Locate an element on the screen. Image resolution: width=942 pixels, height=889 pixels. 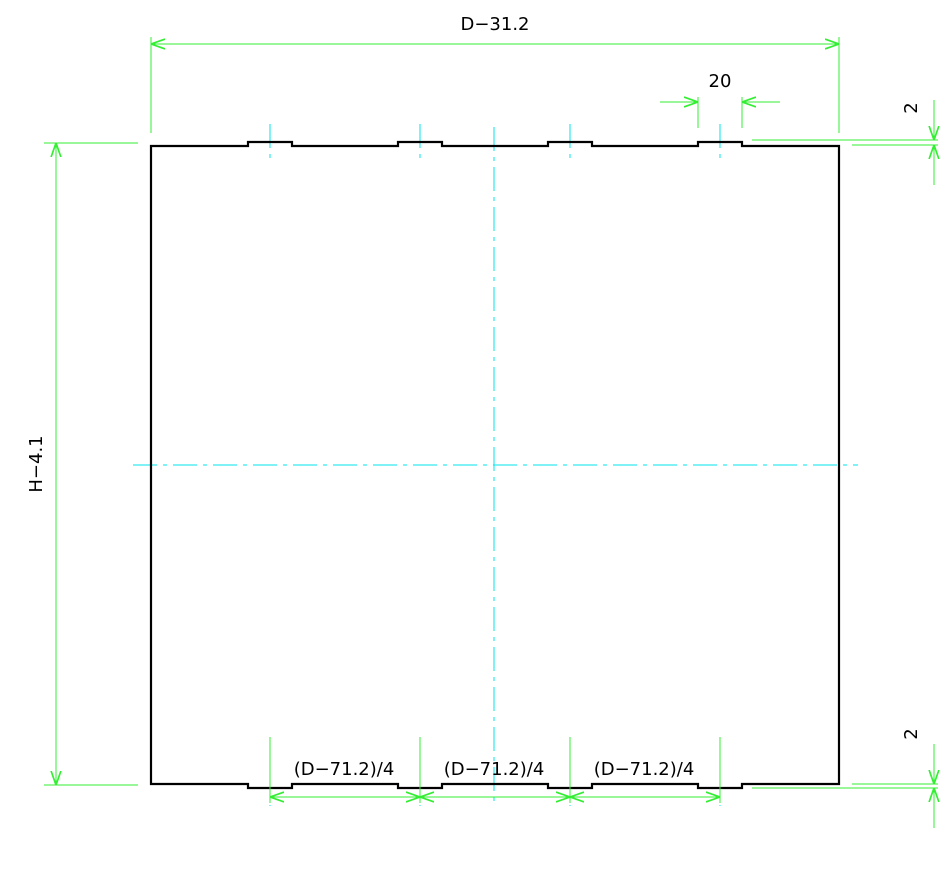
label-notch-width: 20 is located at coordinates (720, 81).